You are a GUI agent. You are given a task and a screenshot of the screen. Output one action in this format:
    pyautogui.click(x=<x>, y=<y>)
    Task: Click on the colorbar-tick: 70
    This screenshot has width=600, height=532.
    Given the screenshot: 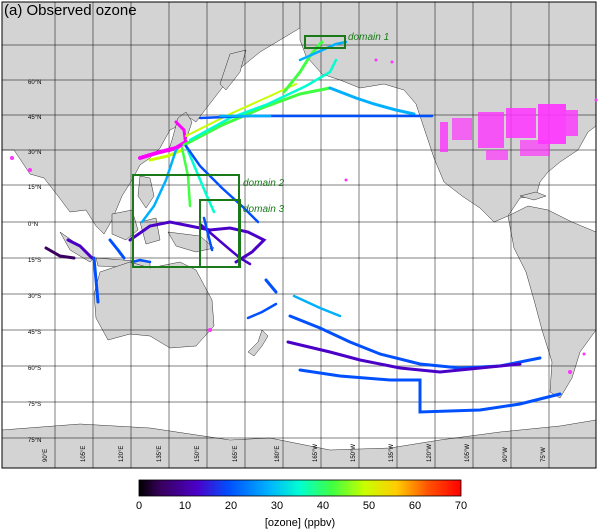 What is the action you would take?
    pyautogui.click(x=461, y=506)
    